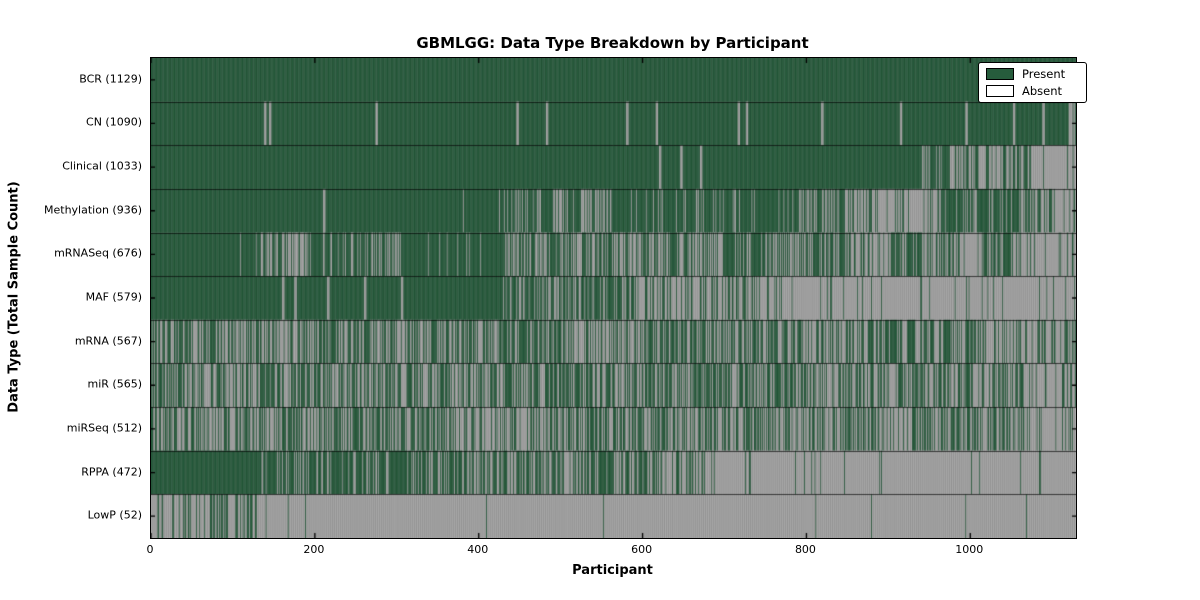 Image resolution: width=1200 pixels, height=600 pixels. What do you see at coordinates (1044, 74) in the screenshot?
I see `legend-label-present: Present` at bounding box center [1044, 74].